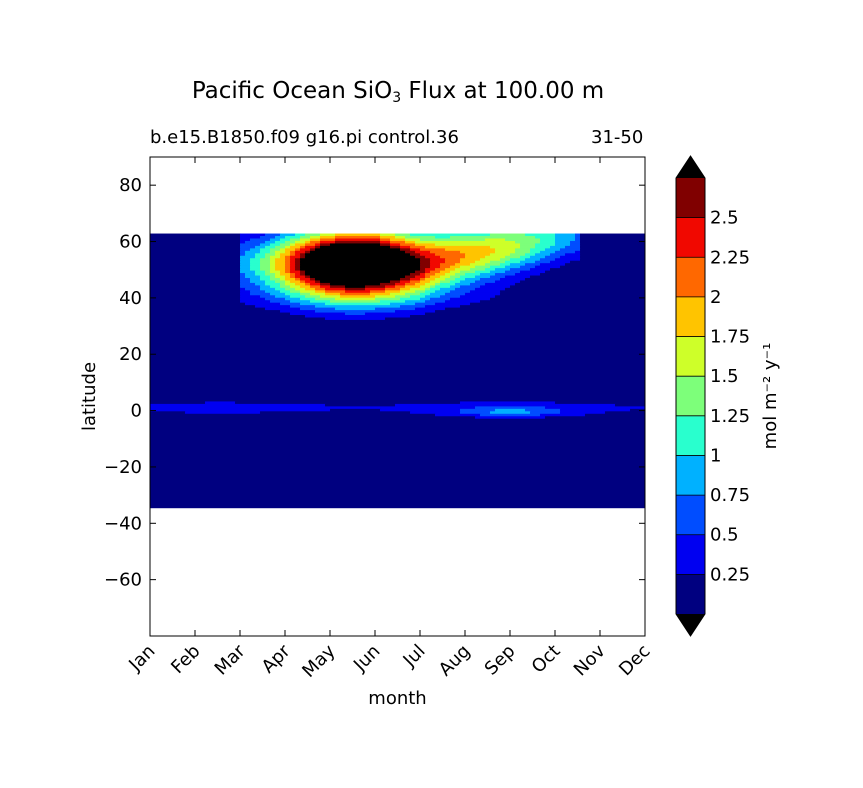 This screenshot has height=788, width=863. What do you see at coordinates (770, 396) in the screenshot?
I see `colorbar-label: mol m⁻² y⁻¹` at bounding box center [770, 396].